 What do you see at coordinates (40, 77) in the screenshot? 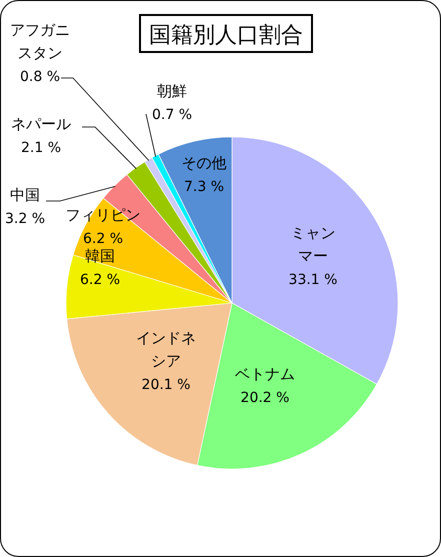
I see `data-label: 0.8 %` at bounding box center [40, 77].